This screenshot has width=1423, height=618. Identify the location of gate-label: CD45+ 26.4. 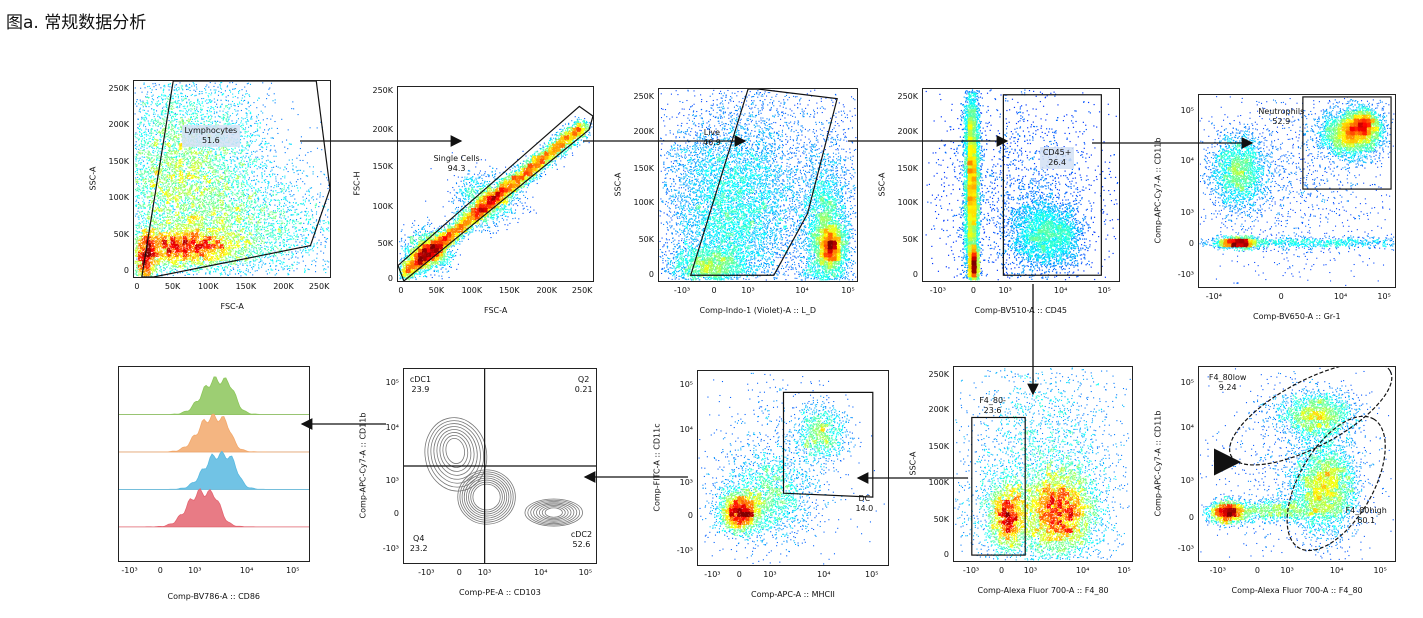
(1057, 158).